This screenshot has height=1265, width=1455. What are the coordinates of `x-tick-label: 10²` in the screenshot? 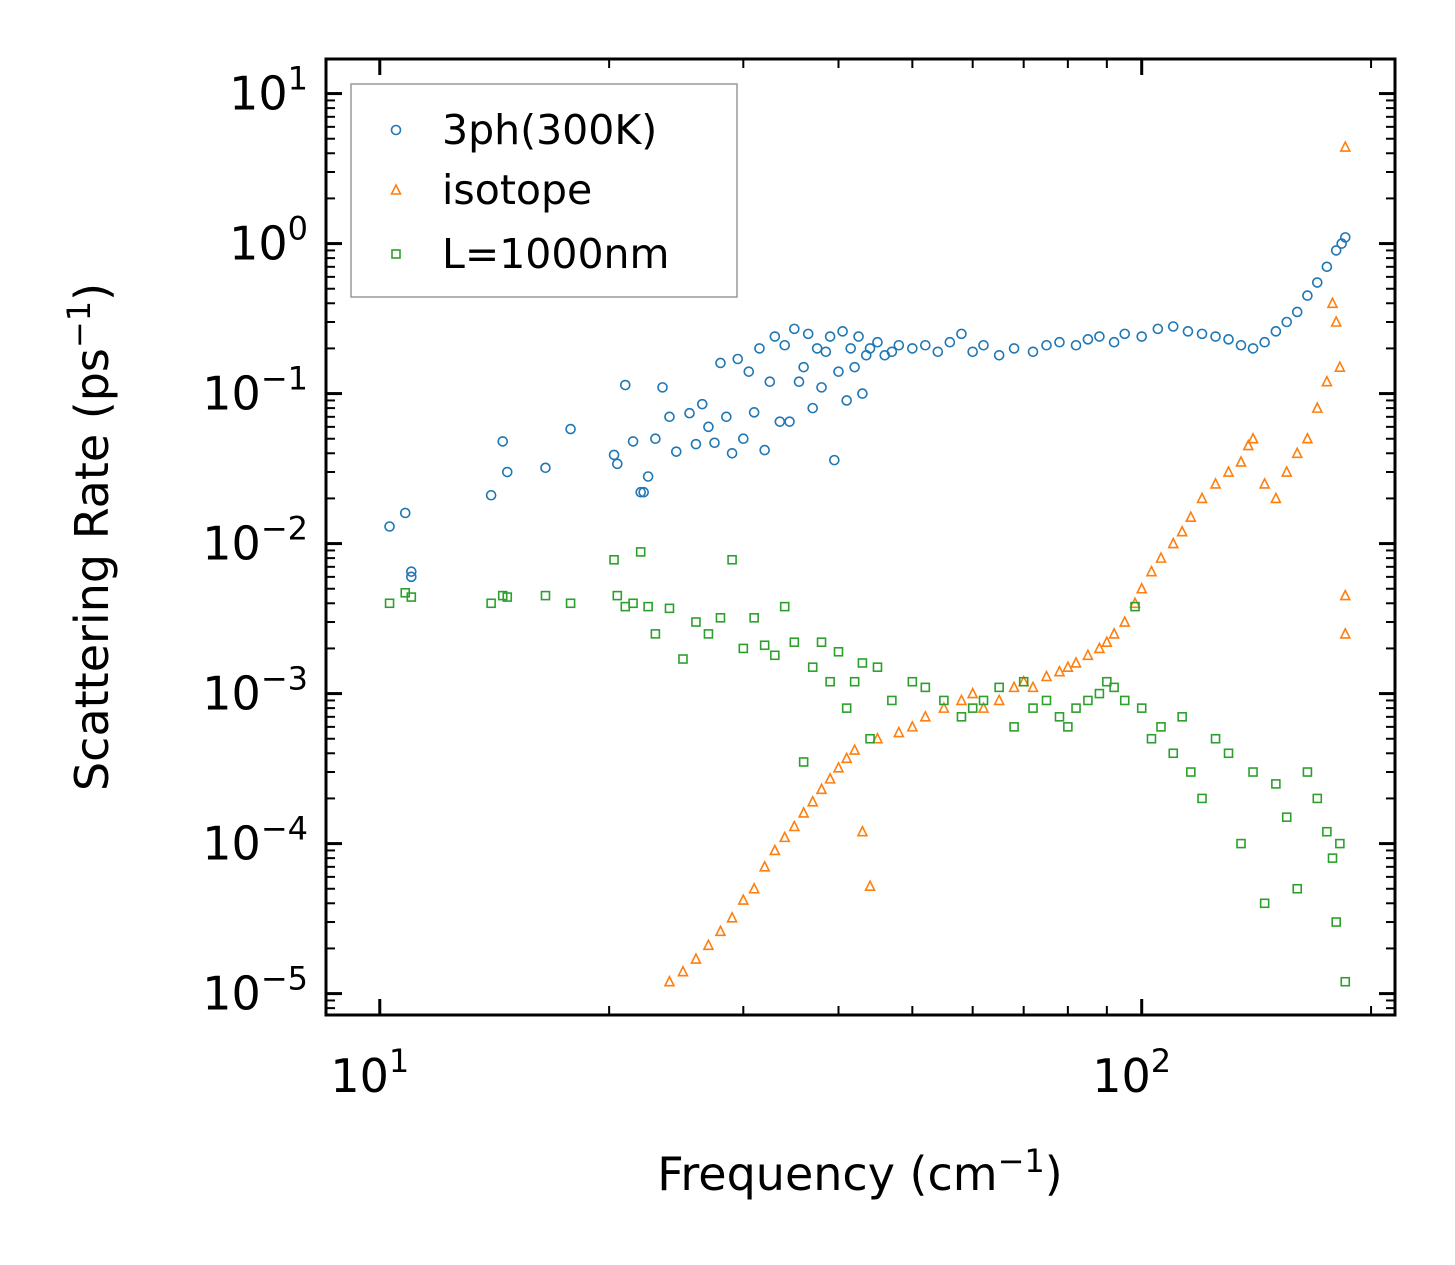 It's located at (1131, 1072).